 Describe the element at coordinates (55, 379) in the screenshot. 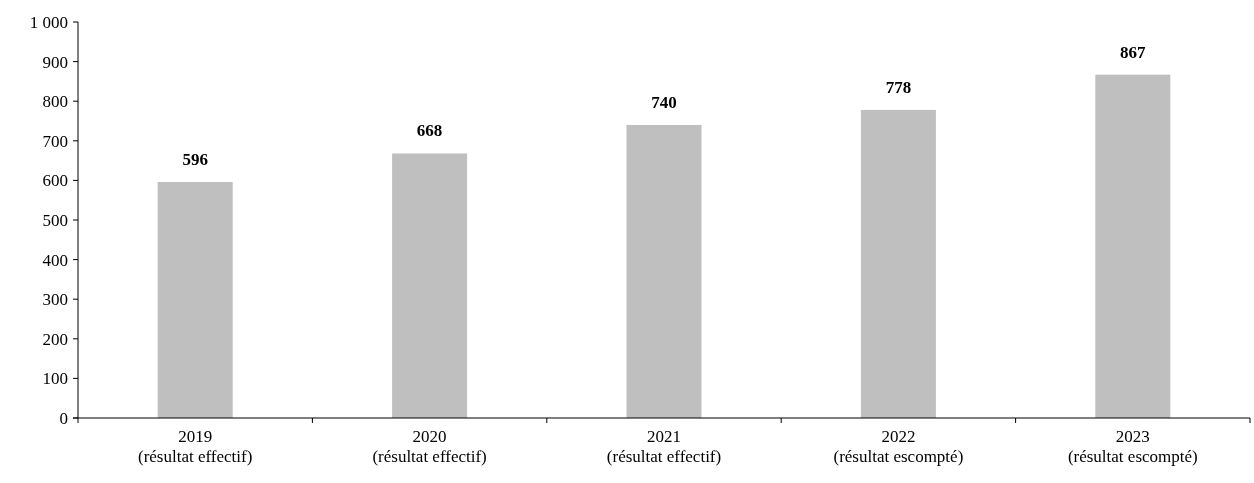

I see `y-tick-label: 100` at that location.